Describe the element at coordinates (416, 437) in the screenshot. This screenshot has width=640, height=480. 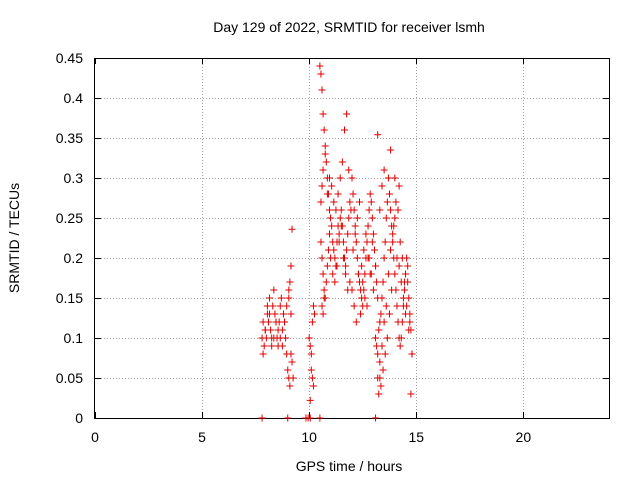
I see `x-tick-label: 15` at that location.